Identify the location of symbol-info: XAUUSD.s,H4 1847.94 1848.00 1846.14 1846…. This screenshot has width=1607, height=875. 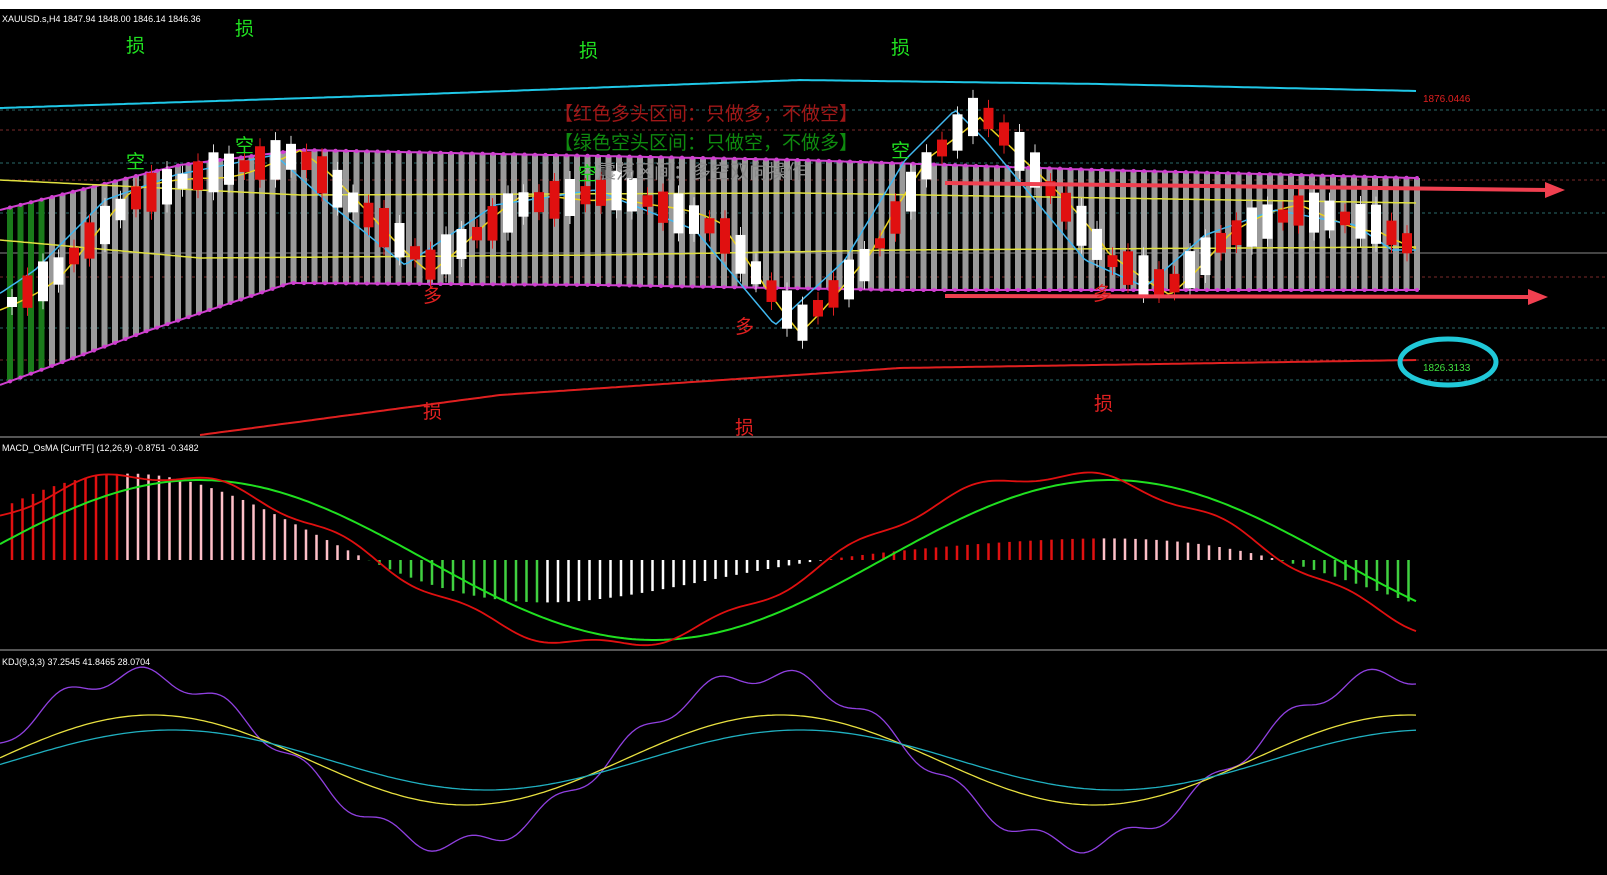
(101, 19).